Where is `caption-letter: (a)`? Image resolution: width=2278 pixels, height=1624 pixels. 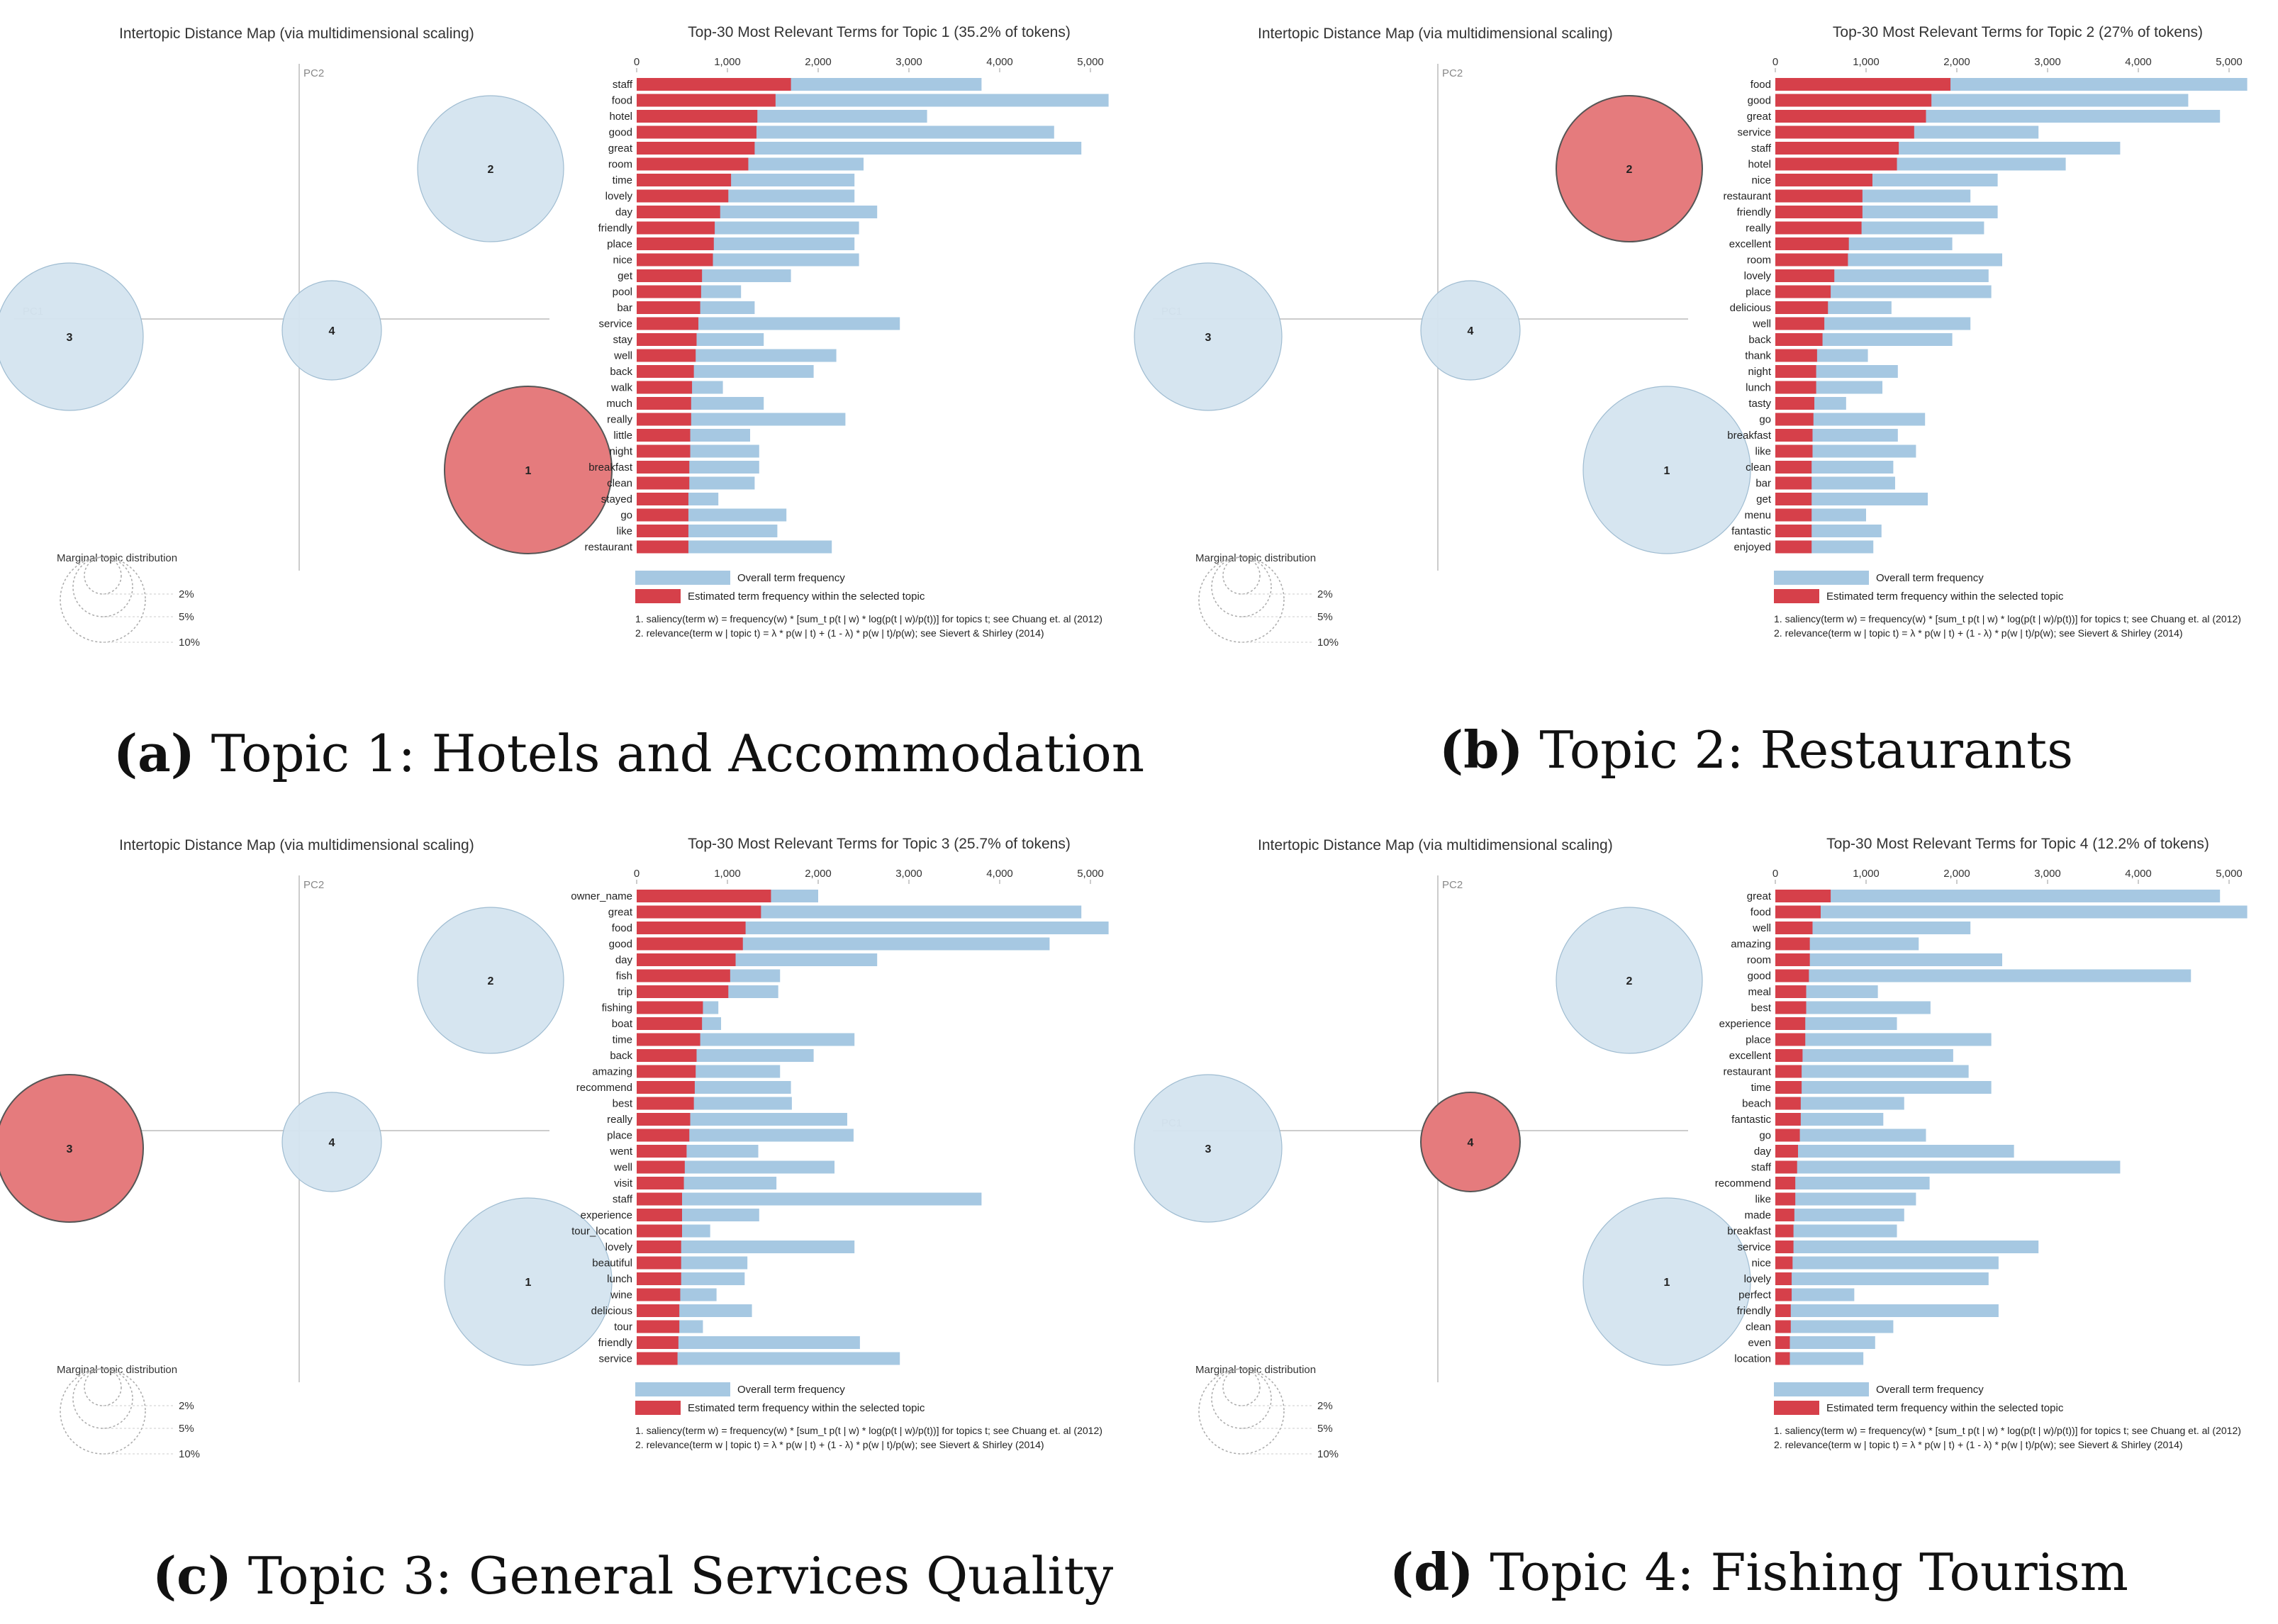 caption-letter: (a) is located at coordinates (154, 753).